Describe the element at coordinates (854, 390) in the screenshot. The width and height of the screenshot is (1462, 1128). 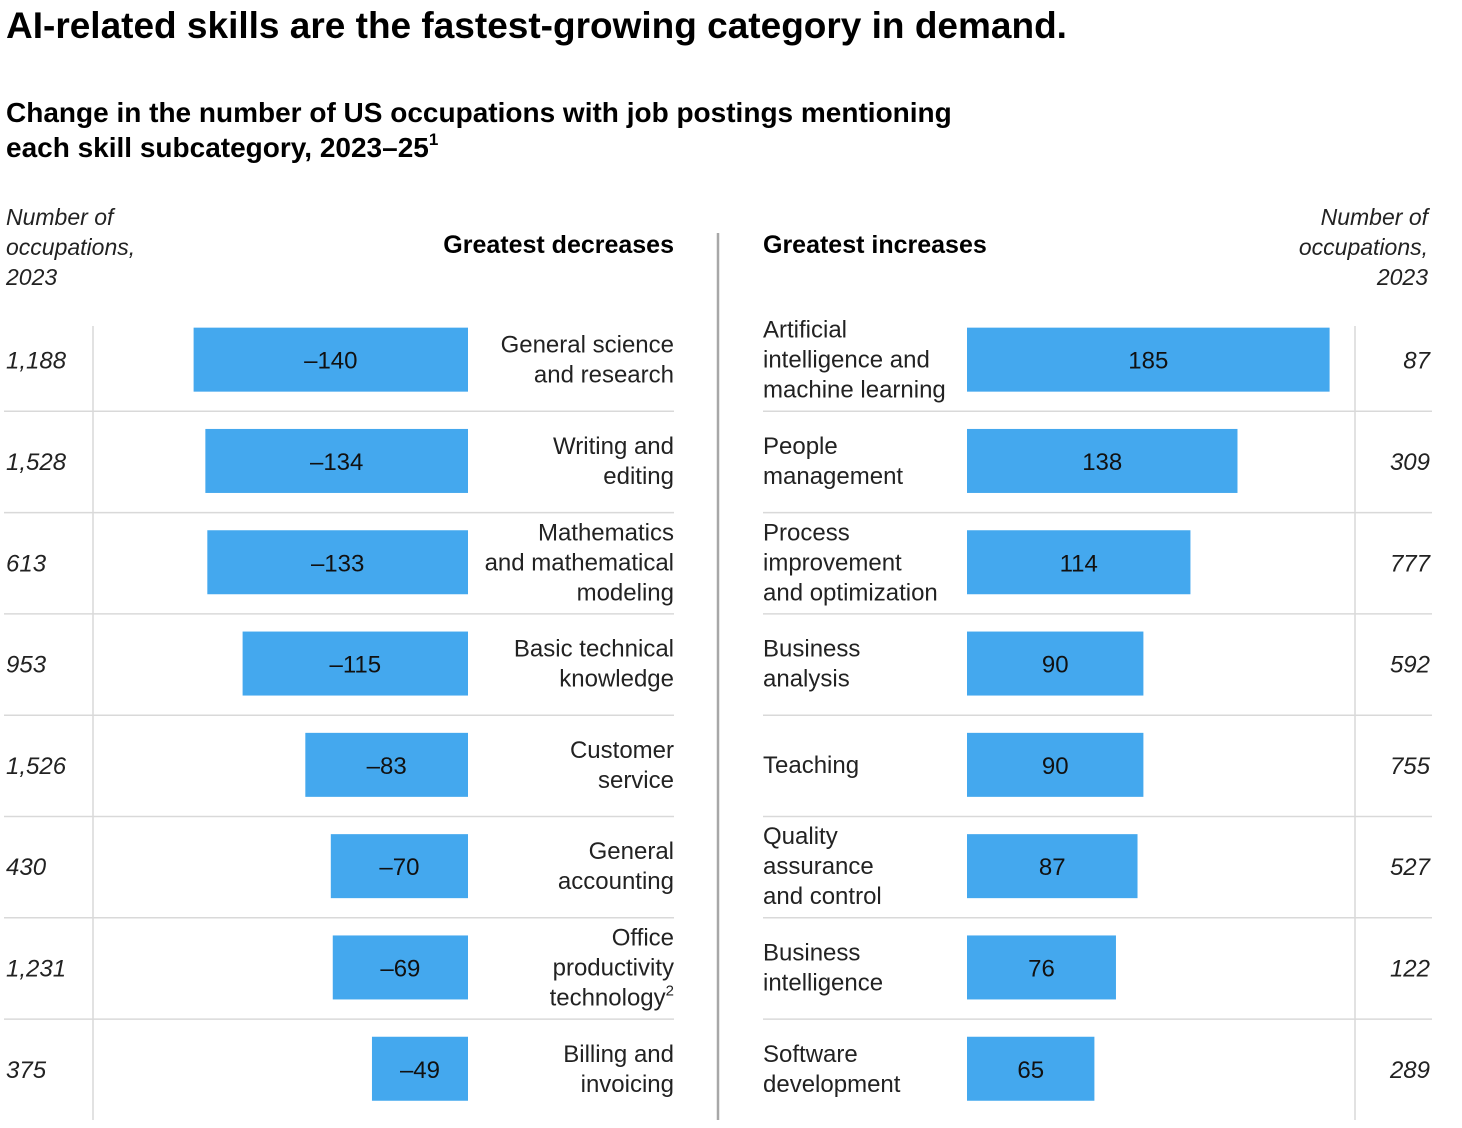
I see `increase-category-label-line-3: machine learning` at that location.